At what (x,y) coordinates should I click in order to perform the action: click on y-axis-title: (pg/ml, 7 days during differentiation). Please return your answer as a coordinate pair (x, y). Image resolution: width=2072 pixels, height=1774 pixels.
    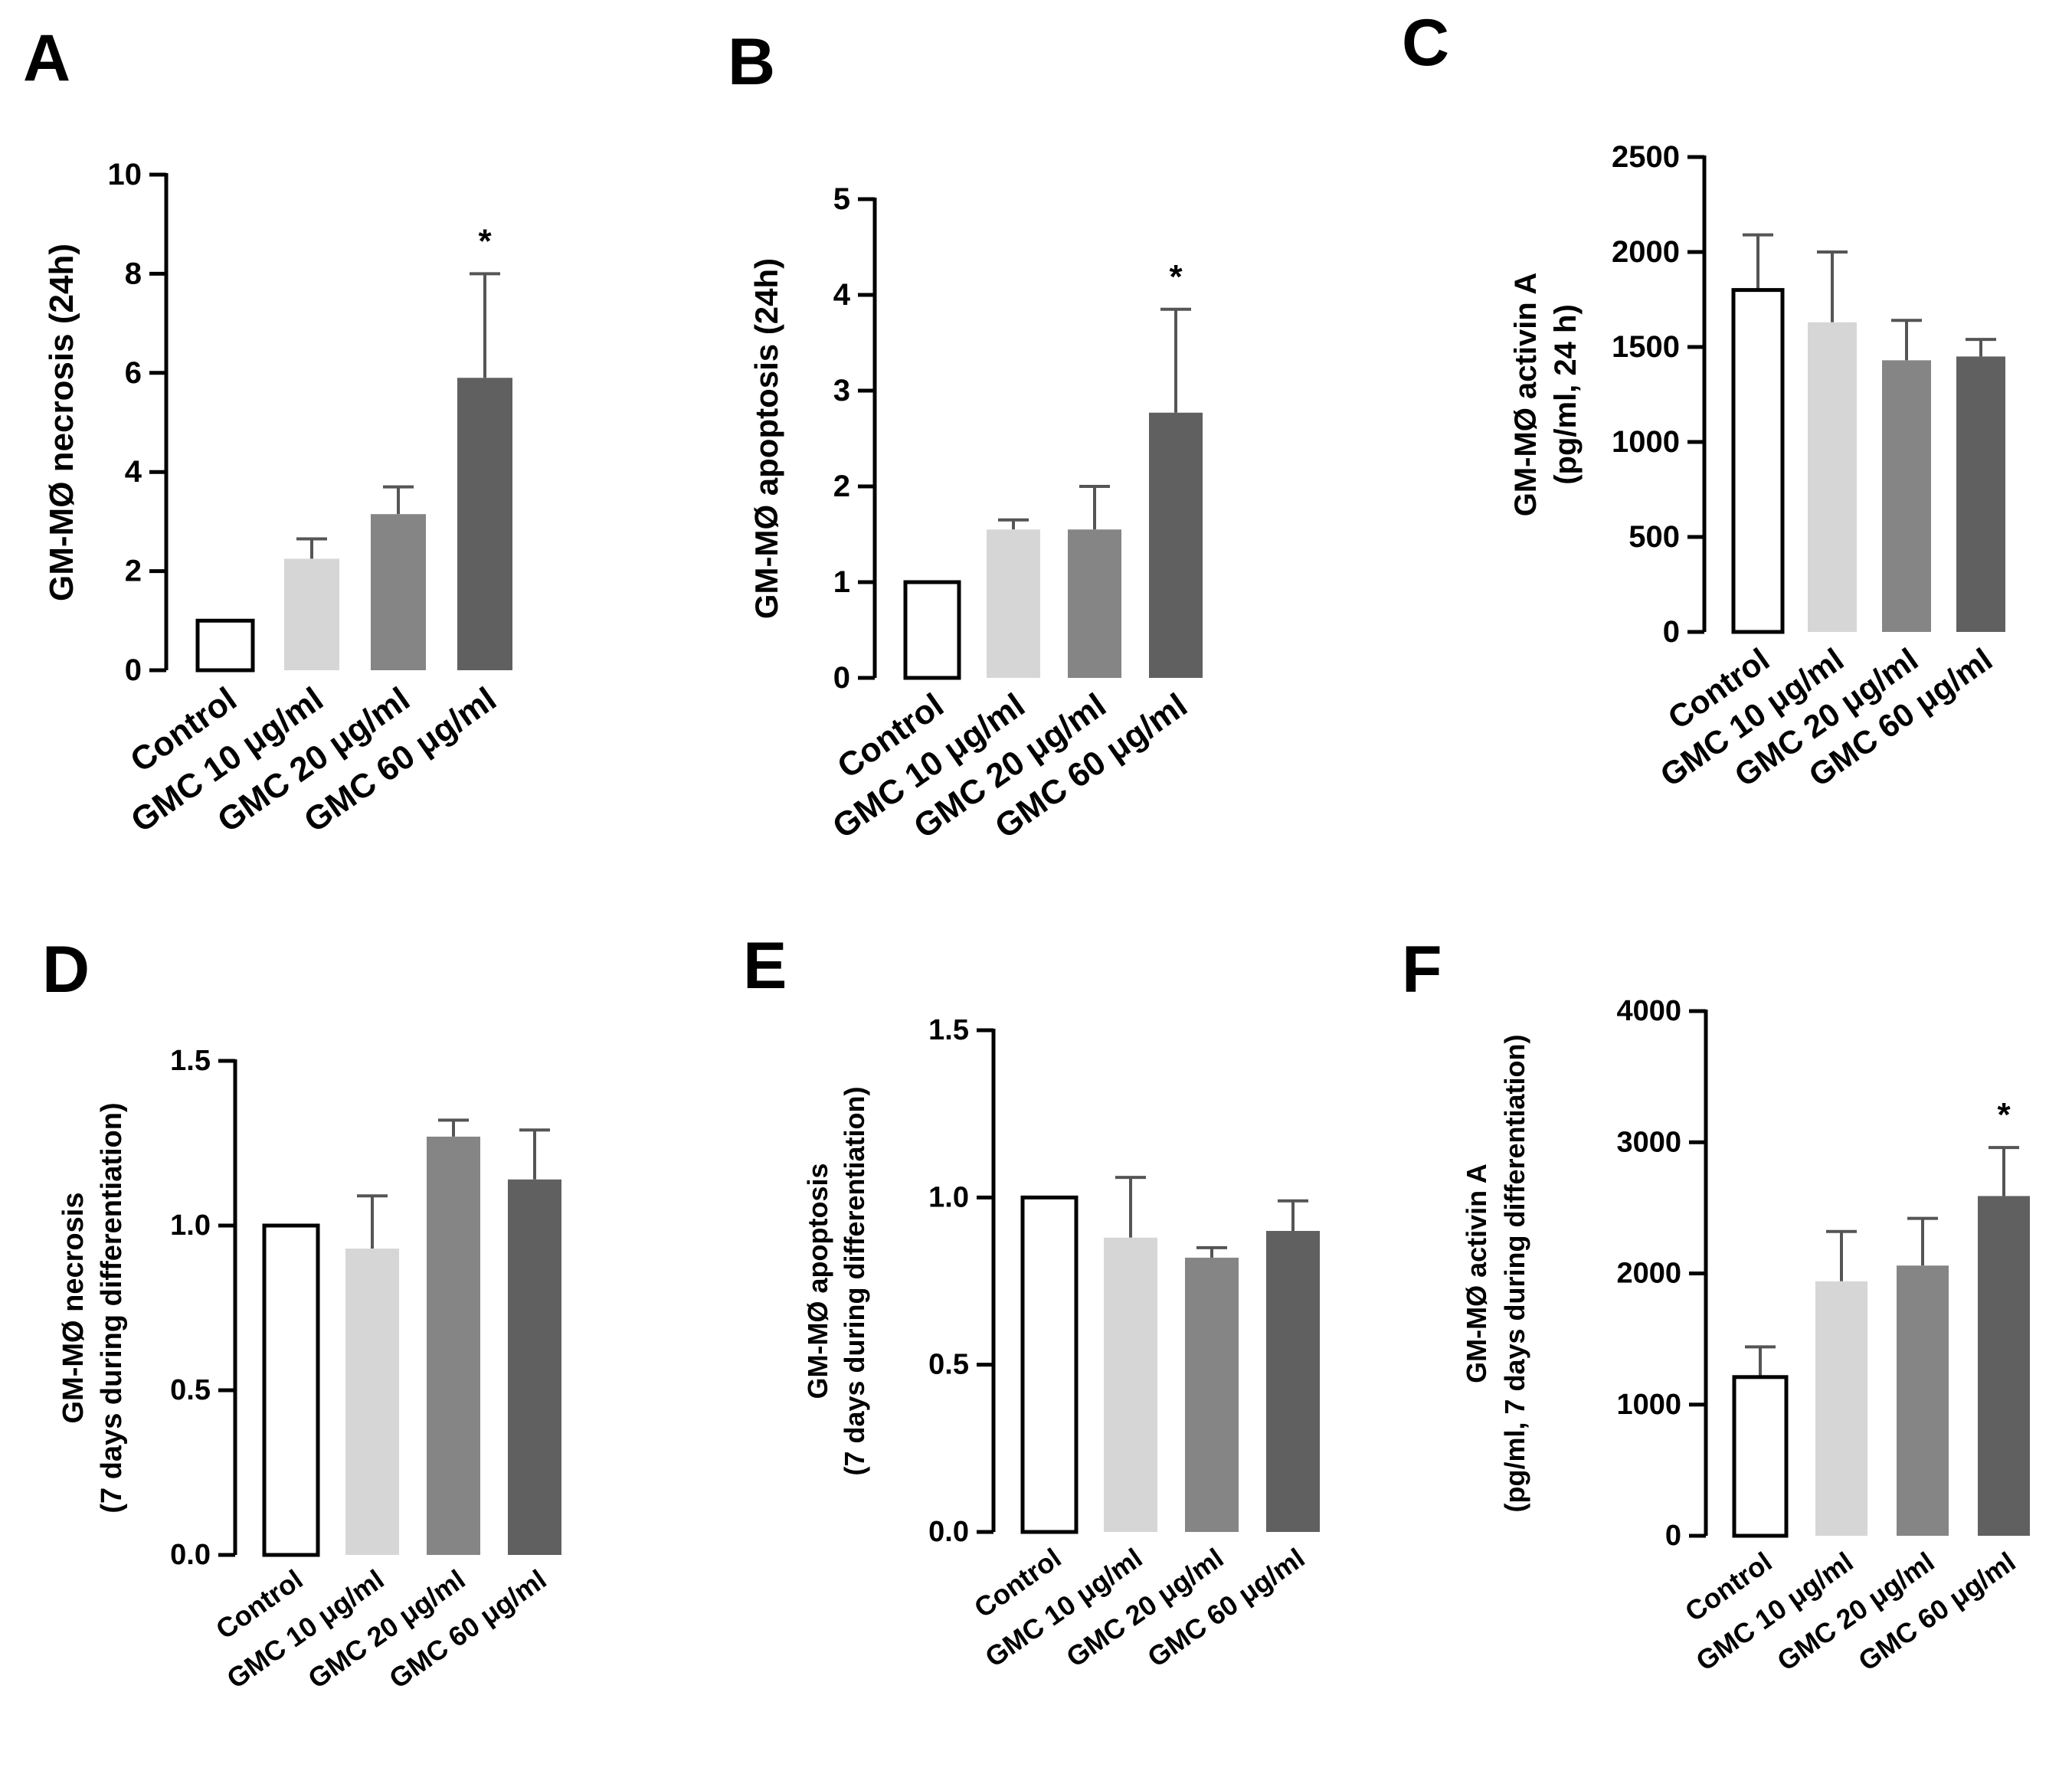
    Looking at the image, I should click on (1514, 1273).